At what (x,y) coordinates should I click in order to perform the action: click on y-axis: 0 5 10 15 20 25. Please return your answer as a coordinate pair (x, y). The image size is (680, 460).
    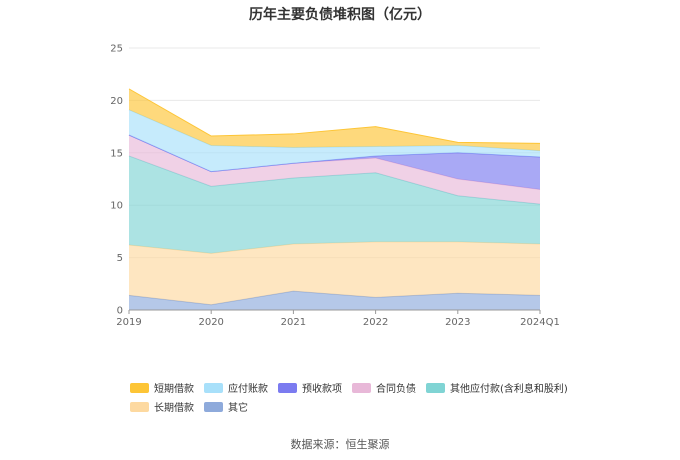
    Looking at the image, I should click on (116, 180).